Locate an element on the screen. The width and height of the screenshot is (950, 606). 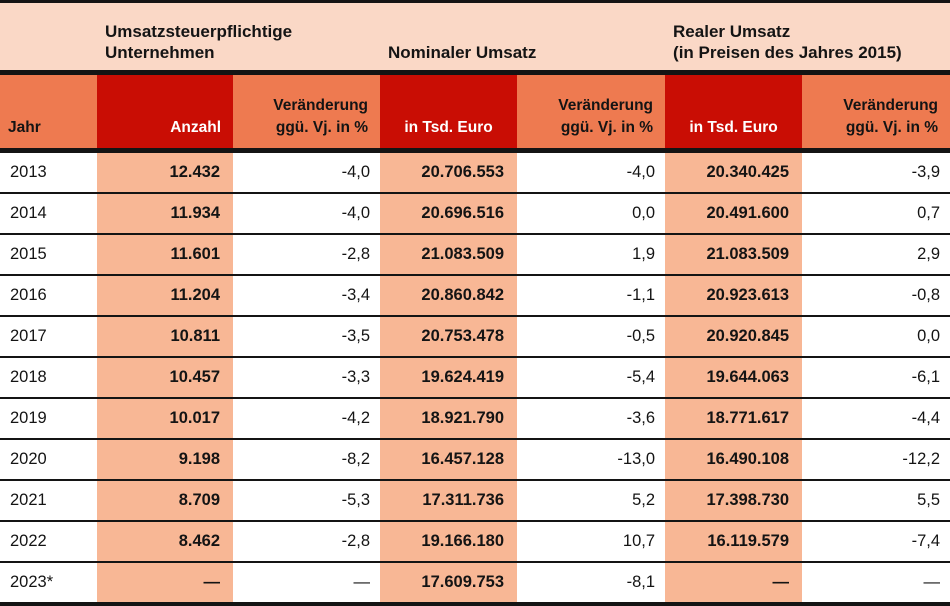
table-row: 2023* — — 17.609.753 -8,1 — — is located at coordinates (475, 583).